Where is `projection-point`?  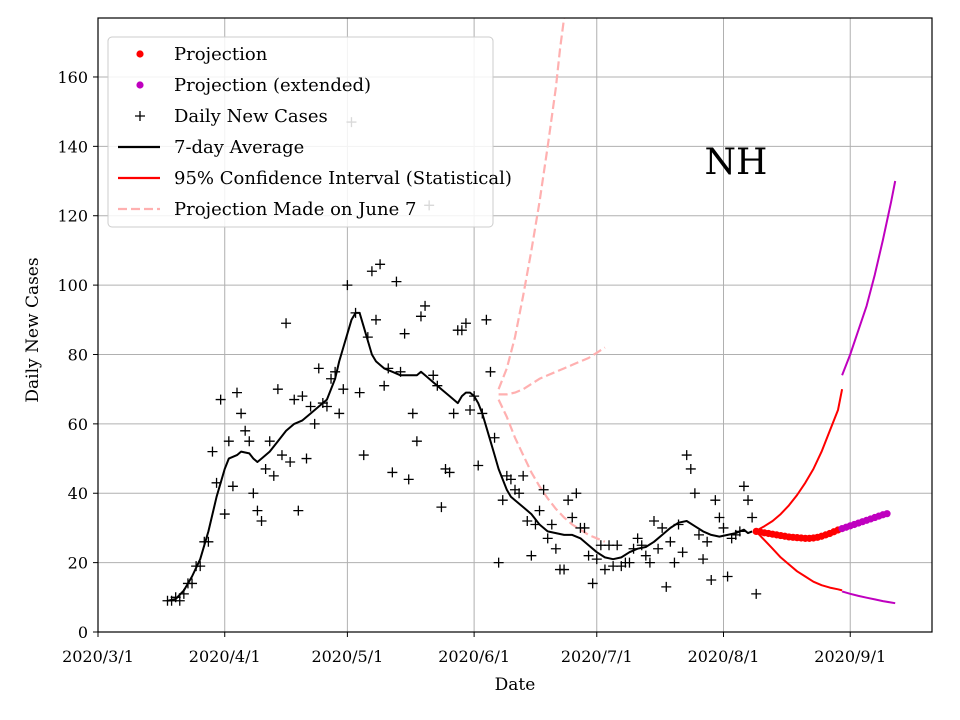 projection-point is located at coordinates (887, 514).